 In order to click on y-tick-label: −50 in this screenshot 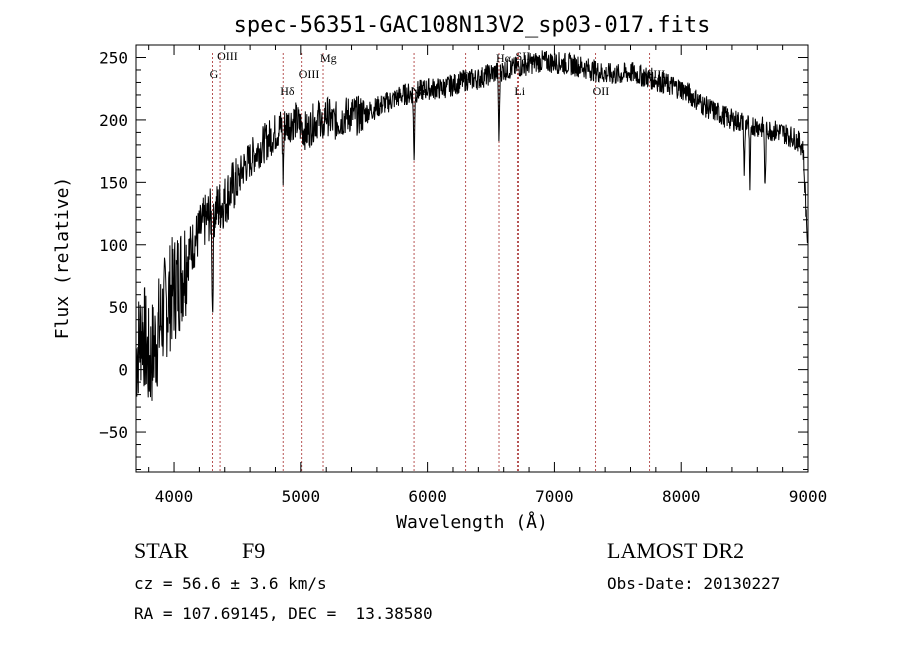, I will do `click(113, 432)`.